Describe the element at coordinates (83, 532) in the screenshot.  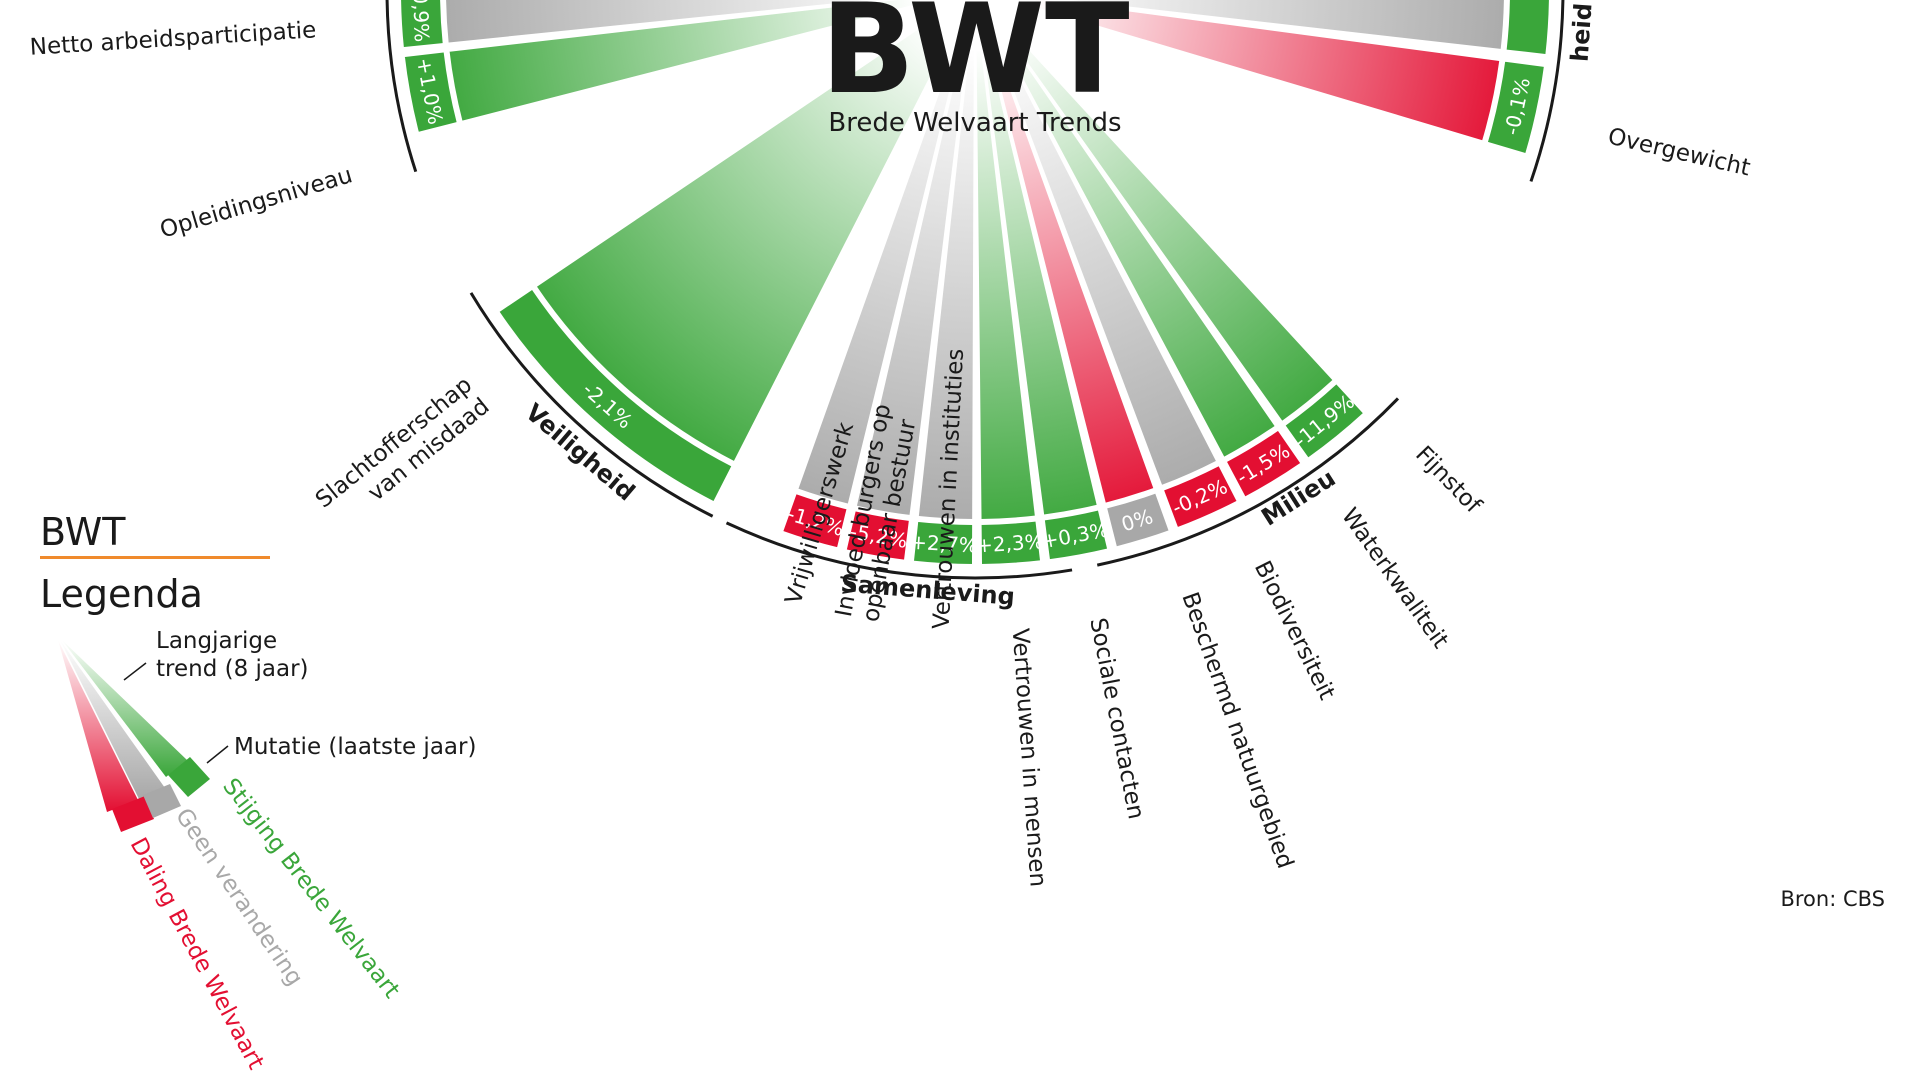
I see `legend-title-bwt: BWT` at that location.